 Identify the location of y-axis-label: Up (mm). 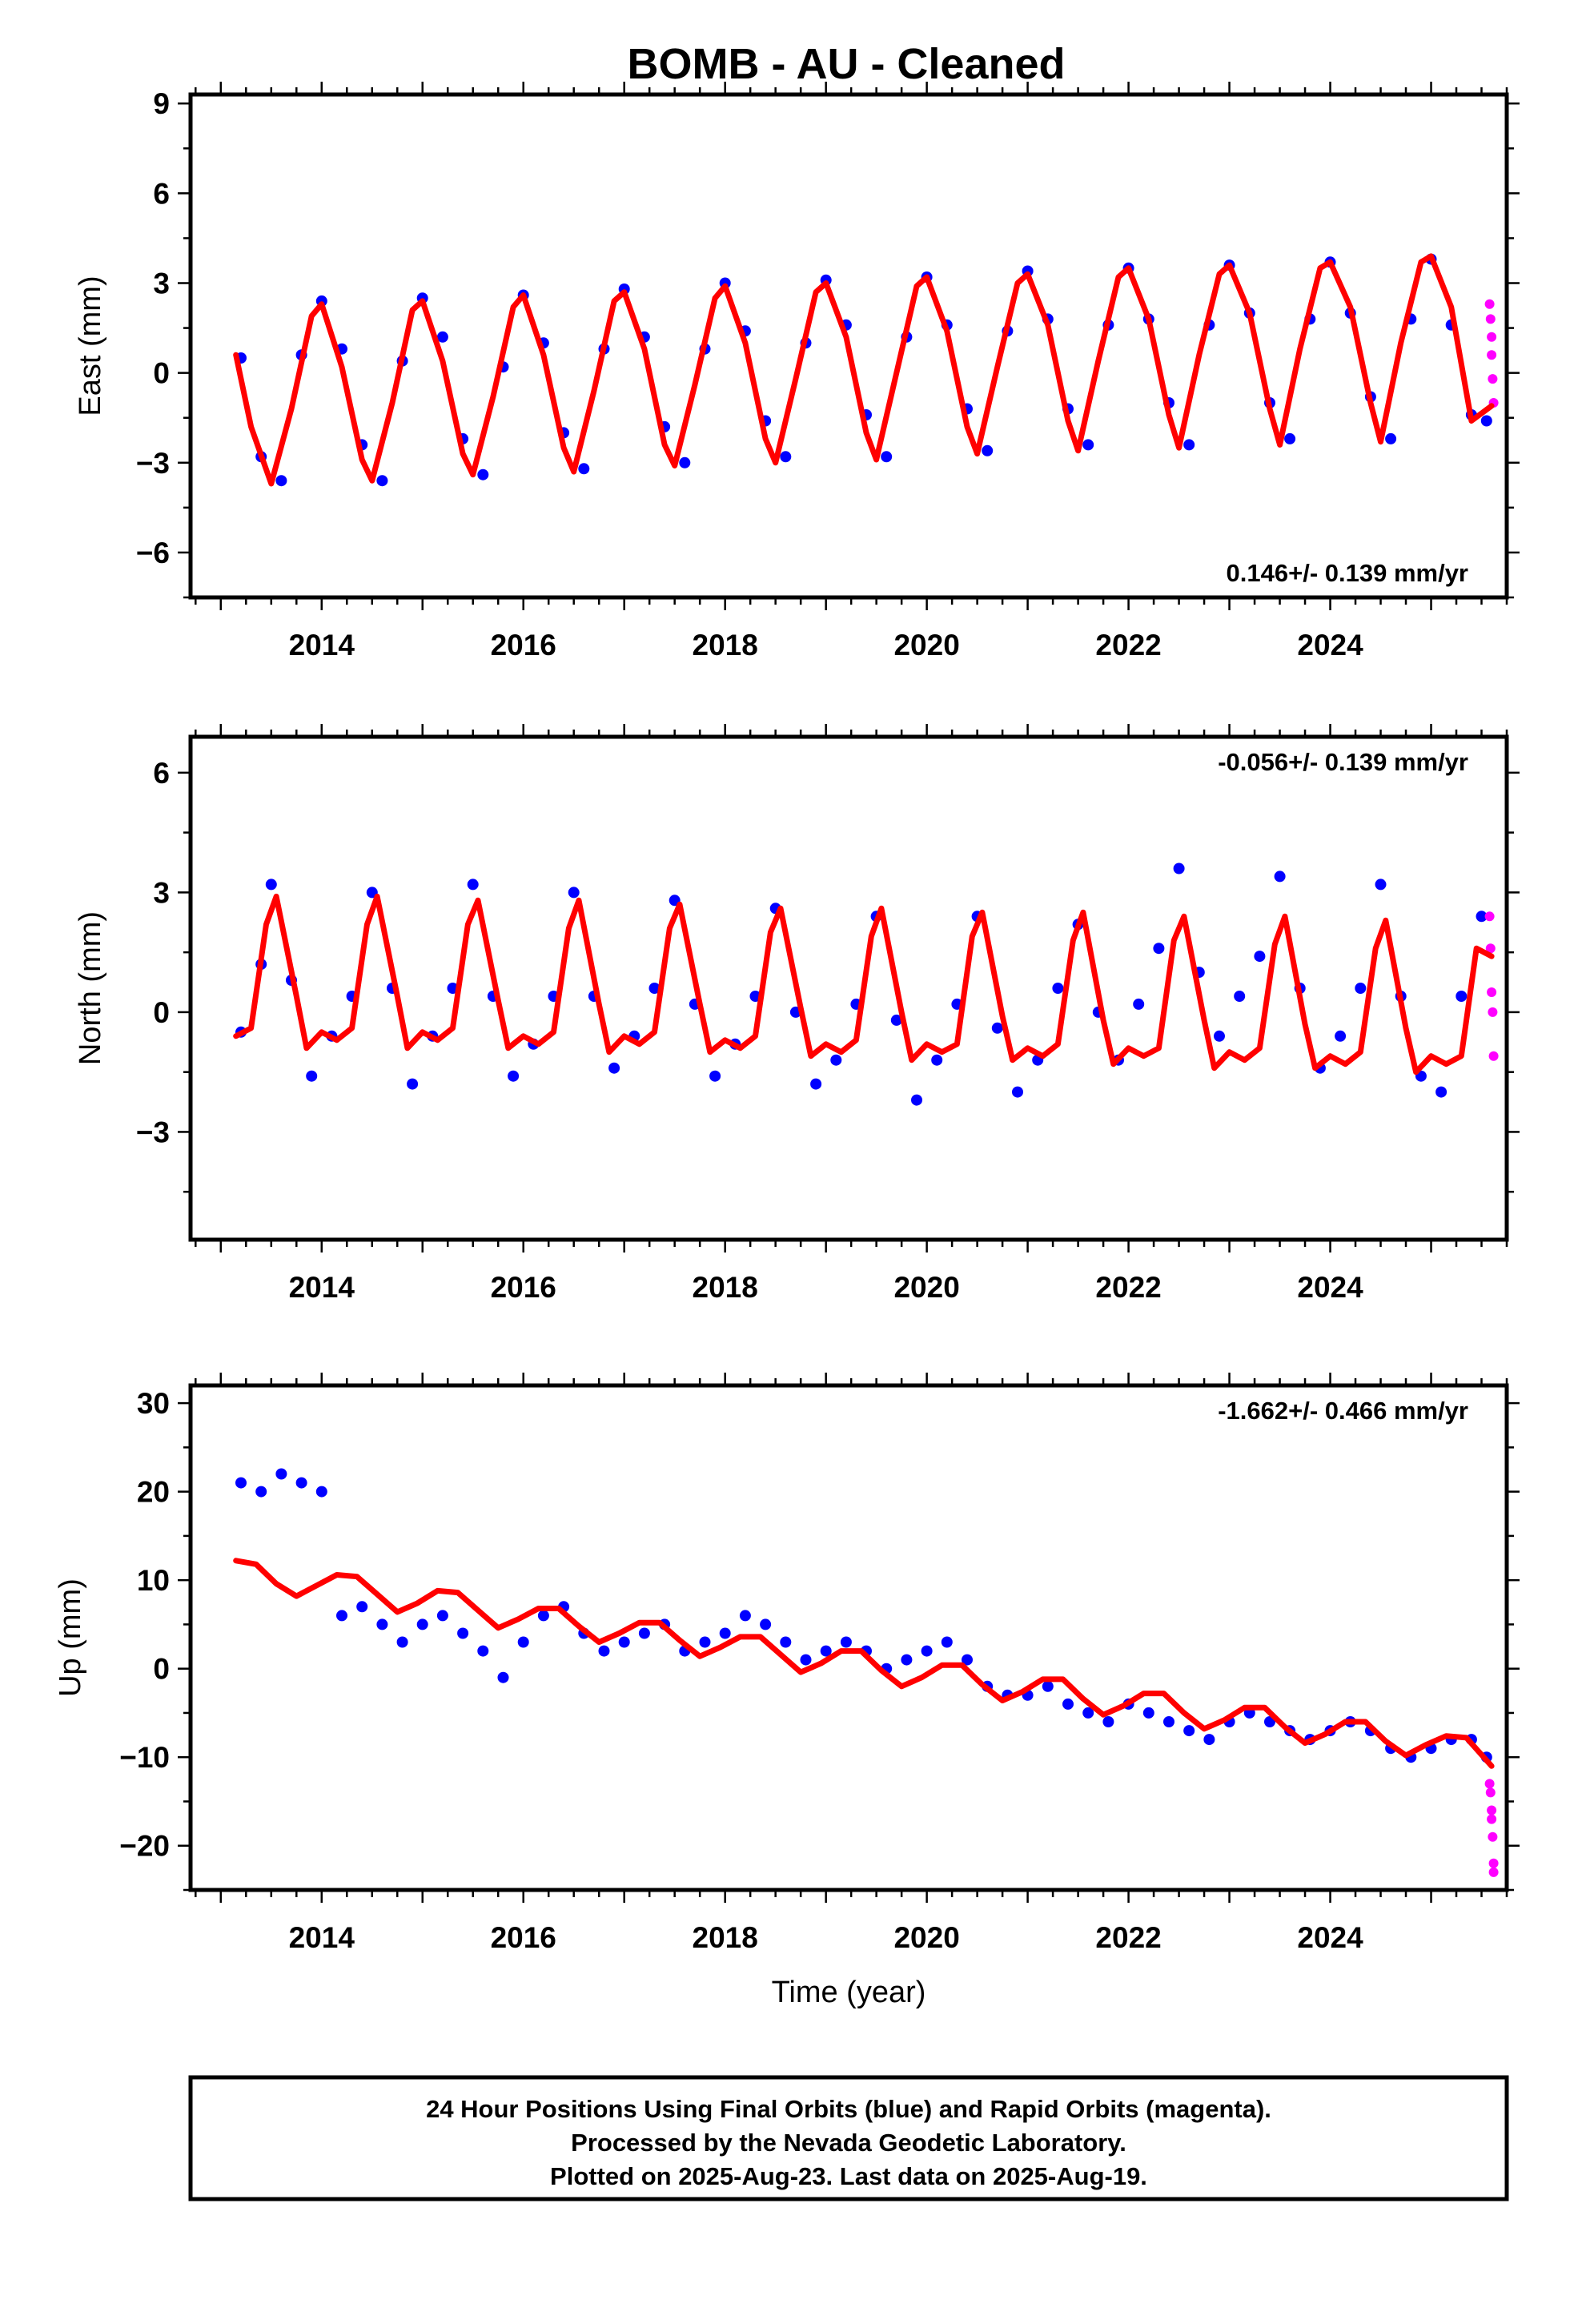
(70, 1637).